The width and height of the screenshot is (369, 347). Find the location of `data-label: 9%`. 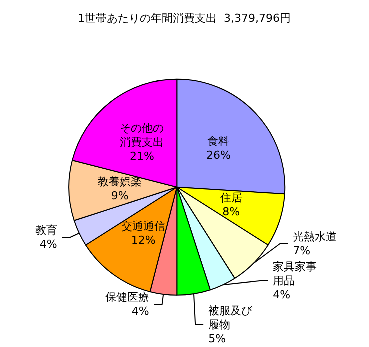

data-label: 9% is located at coordinates (120, 196).